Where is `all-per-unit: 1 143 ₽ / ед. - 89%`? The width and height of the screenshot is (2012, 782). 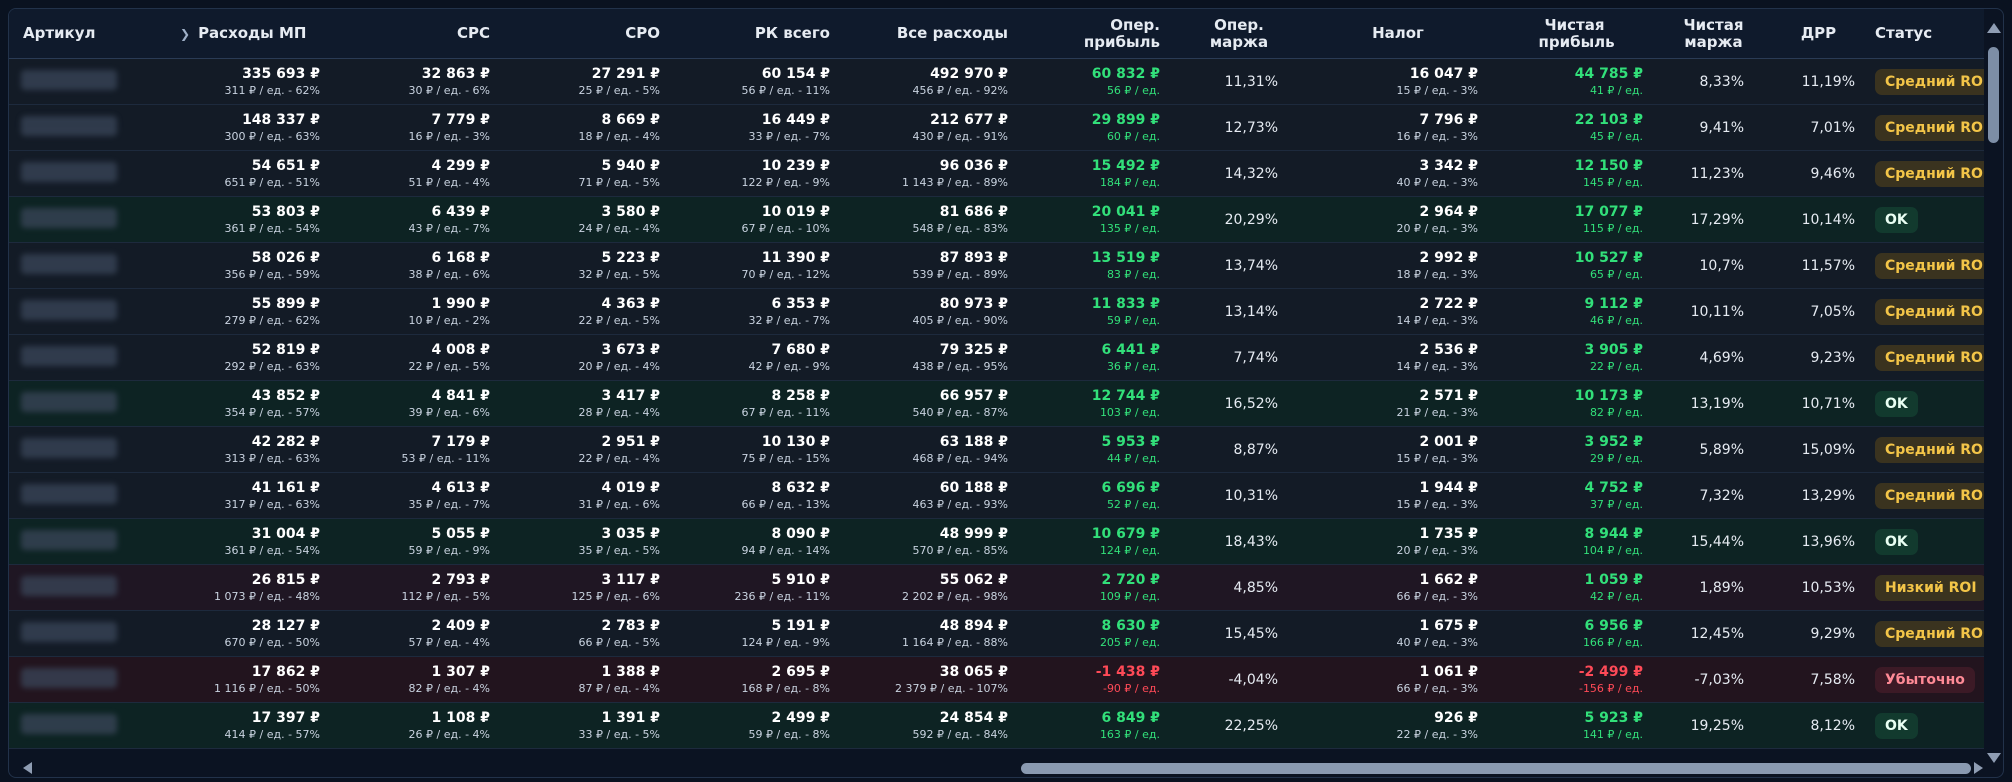 all-per-unit: 1 143 ₽ / ед. - 89% is located at coordinates (955, 182).